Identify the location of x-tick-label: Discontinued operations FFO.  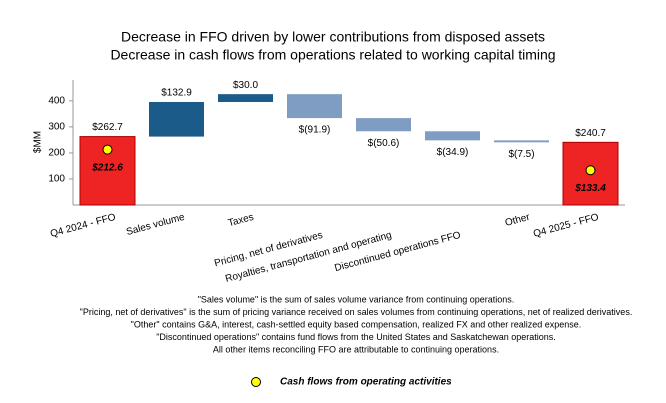
(397, 252).